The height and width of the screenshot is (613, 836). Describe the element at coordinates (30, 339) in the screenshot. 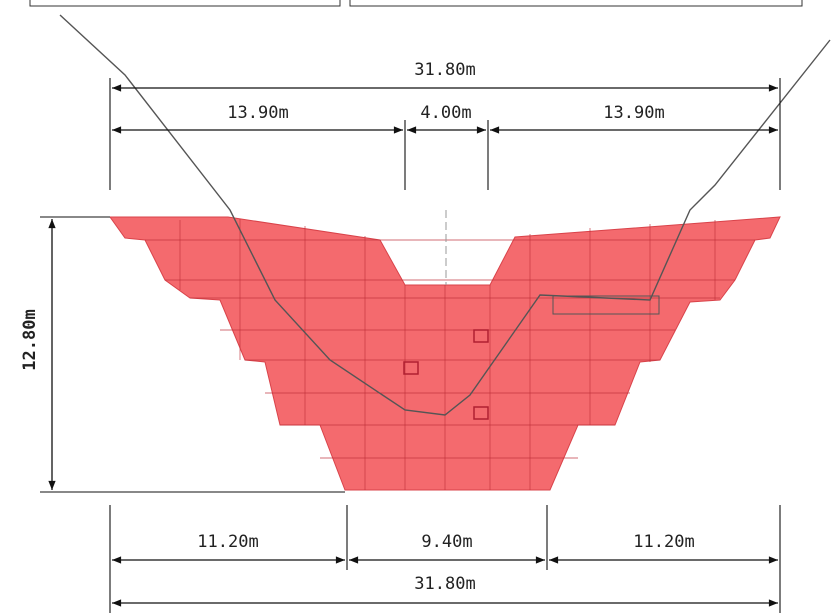

I see `dim-label: 12.80m` at that location.